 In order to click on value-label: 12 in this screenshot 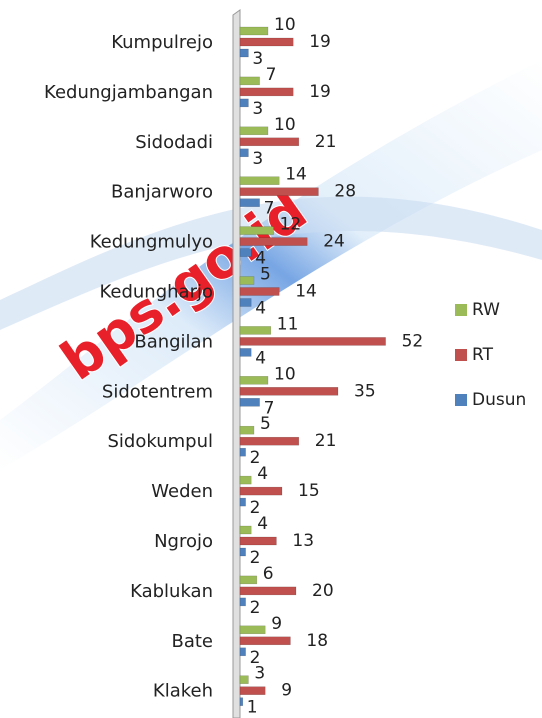, I will do `click(291, 225)`.